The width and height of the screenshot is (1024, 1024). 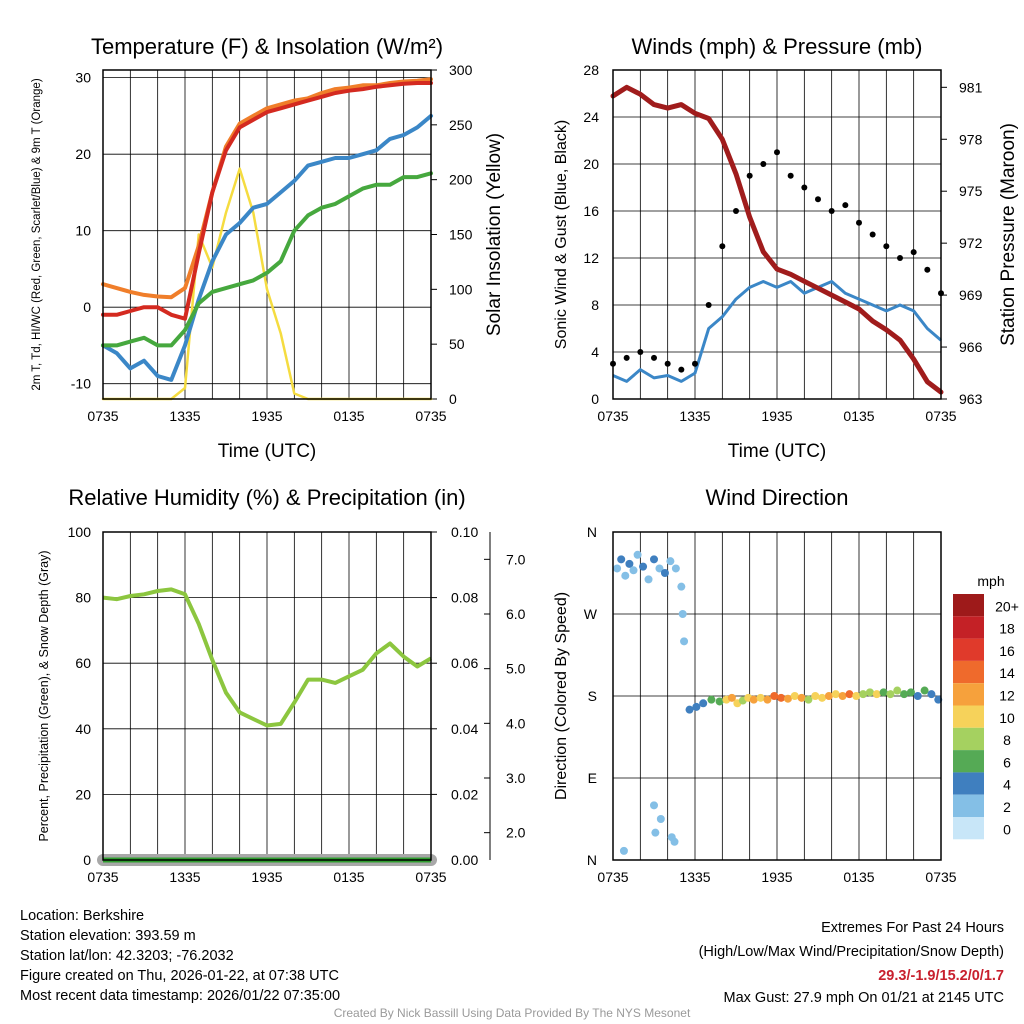 I want to click on y3-tick-label: 4.0, so click(x=516, y=723).